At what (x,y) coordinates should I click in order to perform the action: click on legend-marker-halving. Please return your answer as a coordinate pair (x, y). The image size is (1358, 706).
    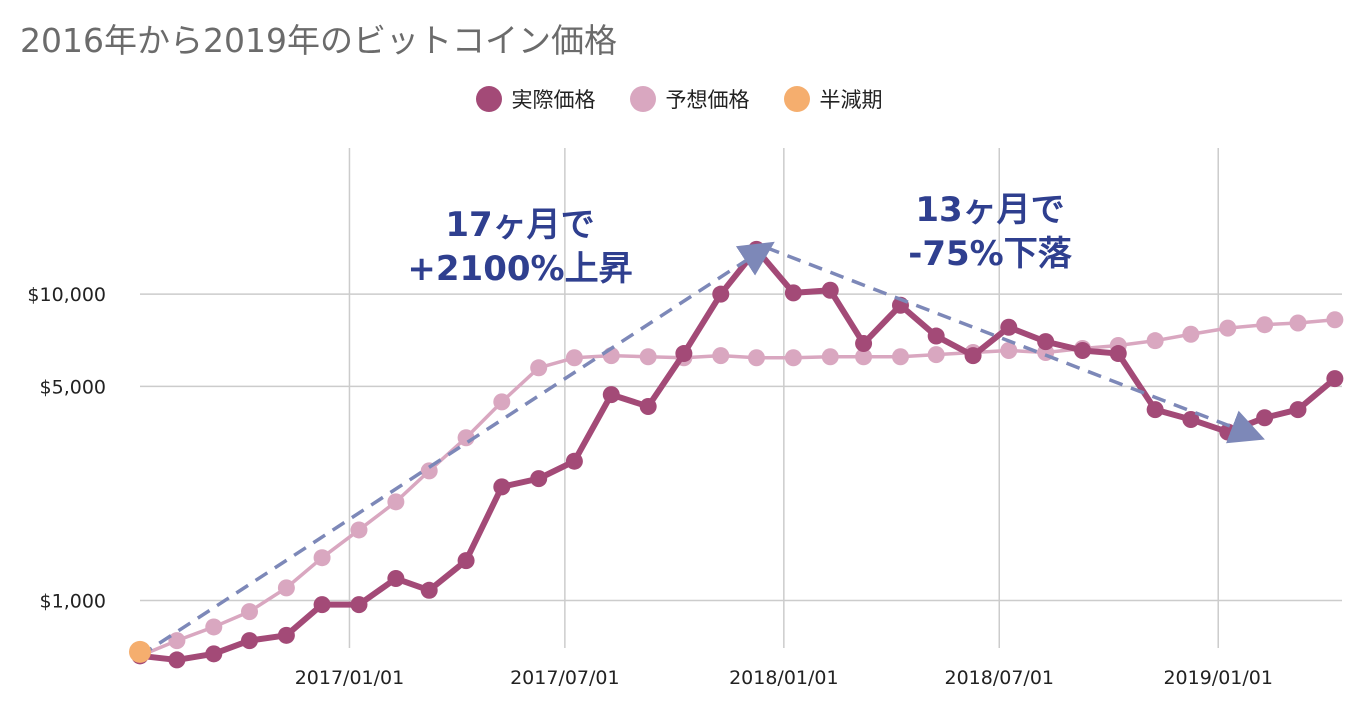
    Looking at the image, I should click on (796, 99).